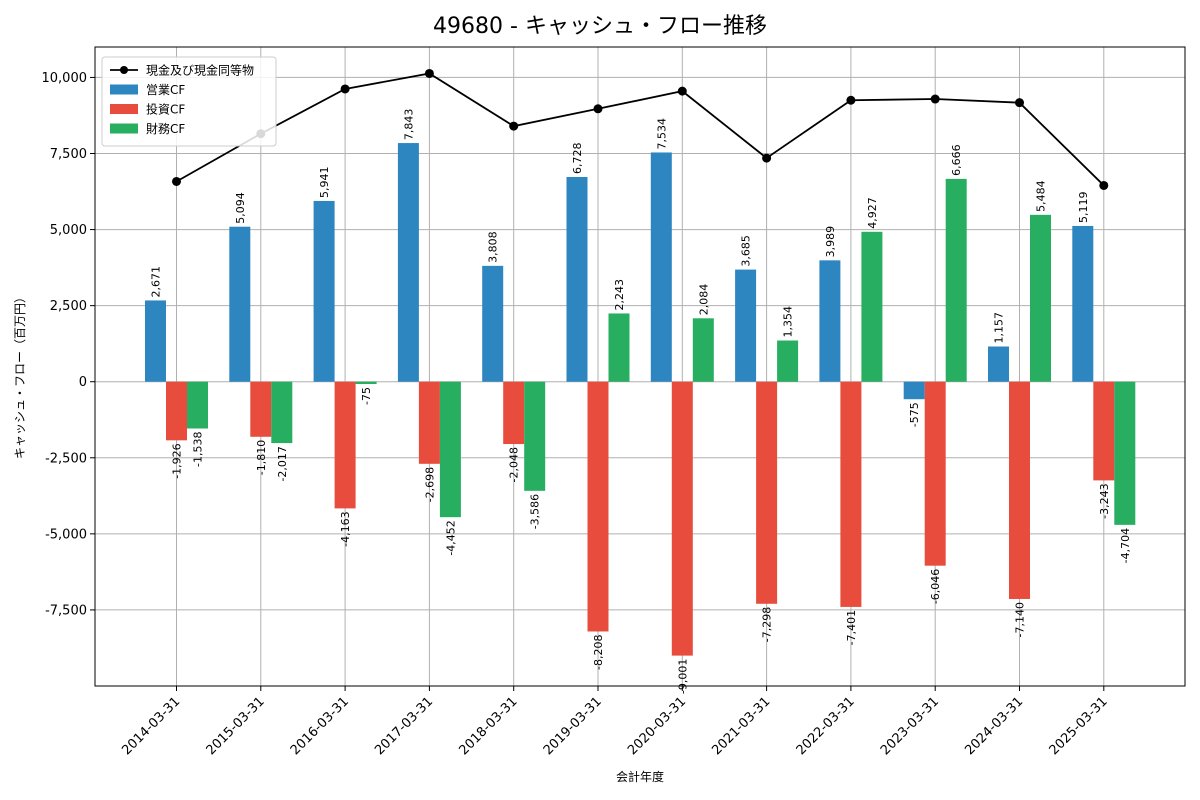 This screenshot has width=1200, height=800. What do you see at coordinates (872, 213) in the screenshot?
I see `data-label: 4,927` at bounding box center [872, 213].